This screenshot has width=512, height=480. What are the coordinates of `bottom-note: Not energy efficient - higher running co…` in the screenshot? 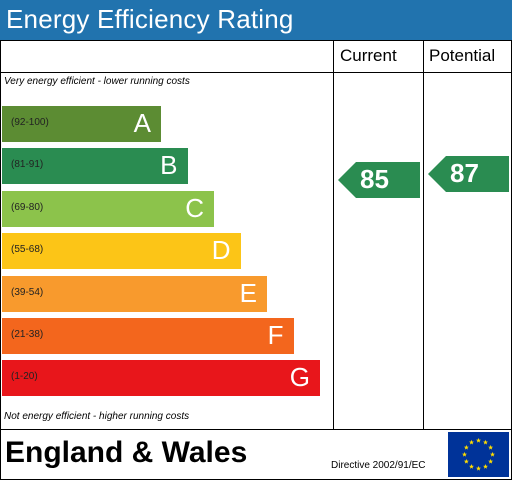 It's located at (97, 416).